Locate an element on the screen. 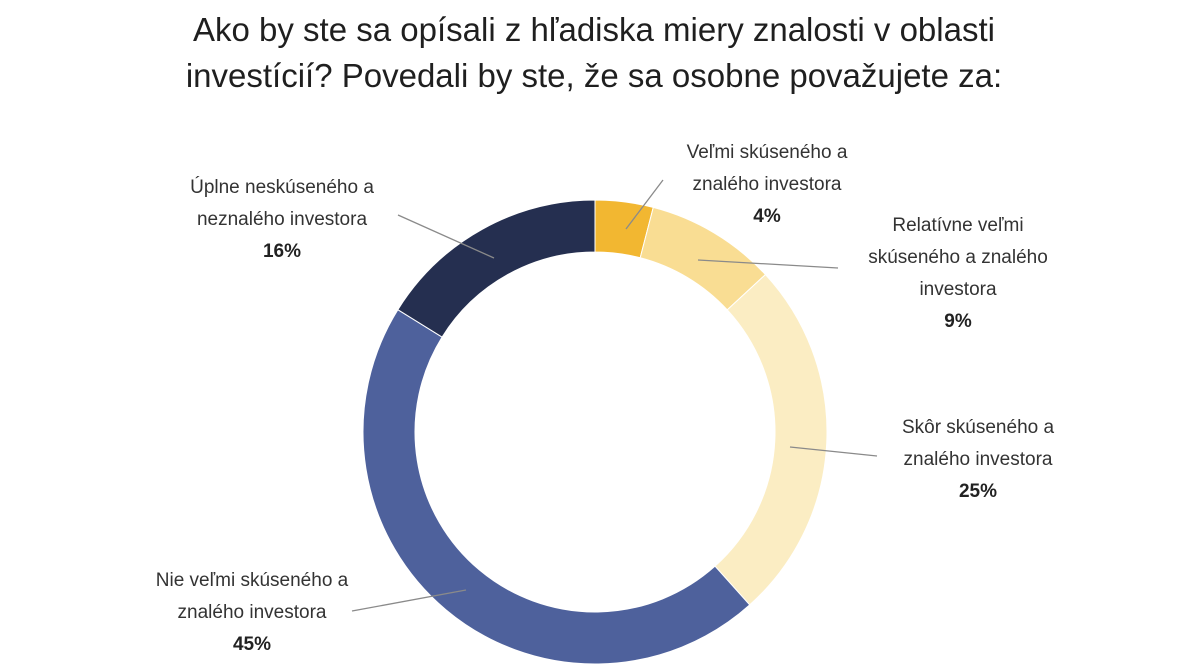 Image resolution: width=1200 pixels, height=664 pixels. slice-value-5: 16% is located at coordinates (282, 251).